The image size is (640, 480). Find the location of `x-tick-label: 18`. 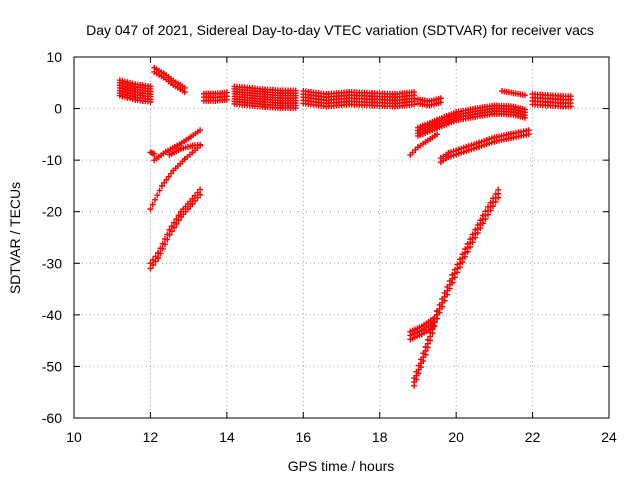

x-tick-label: 18 is located at coordinates (380, 437).